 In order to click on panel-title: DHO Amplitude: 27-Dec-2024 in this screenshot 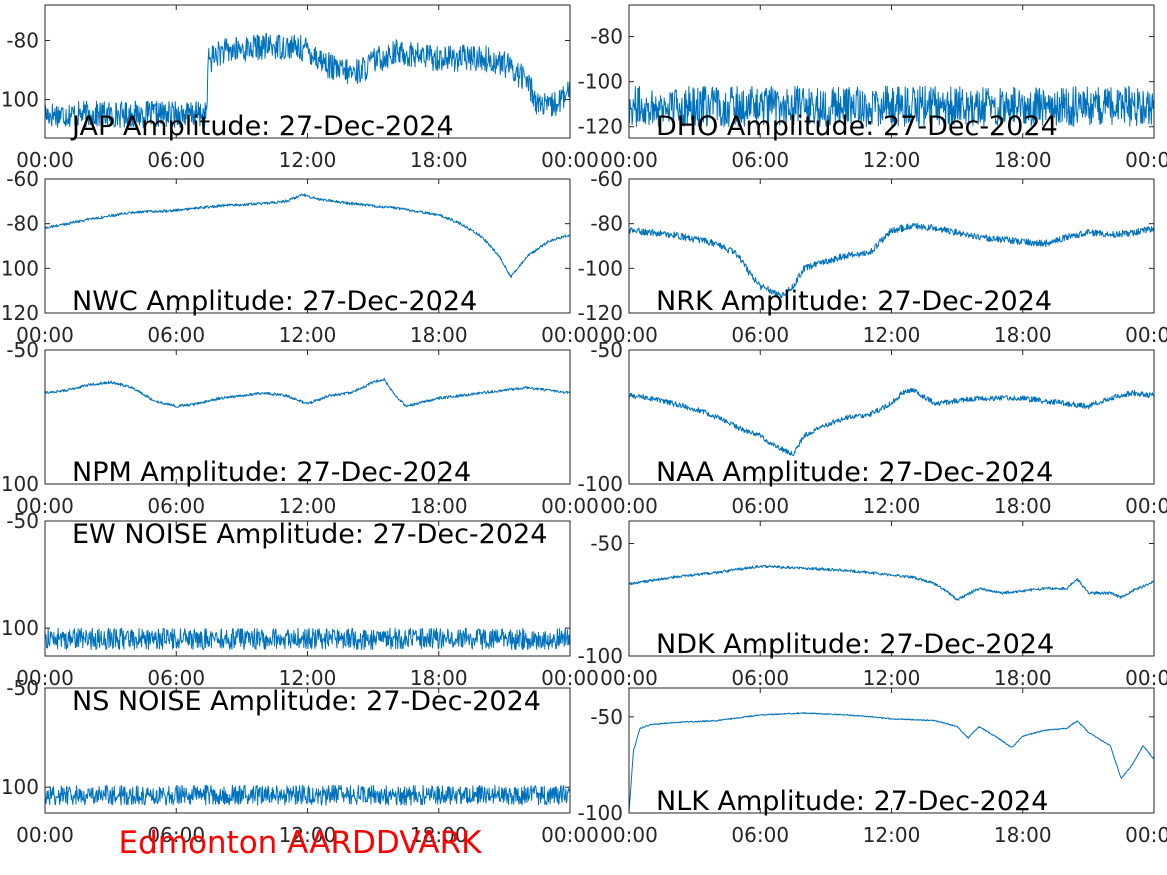, I will do `click(857, 126)`.